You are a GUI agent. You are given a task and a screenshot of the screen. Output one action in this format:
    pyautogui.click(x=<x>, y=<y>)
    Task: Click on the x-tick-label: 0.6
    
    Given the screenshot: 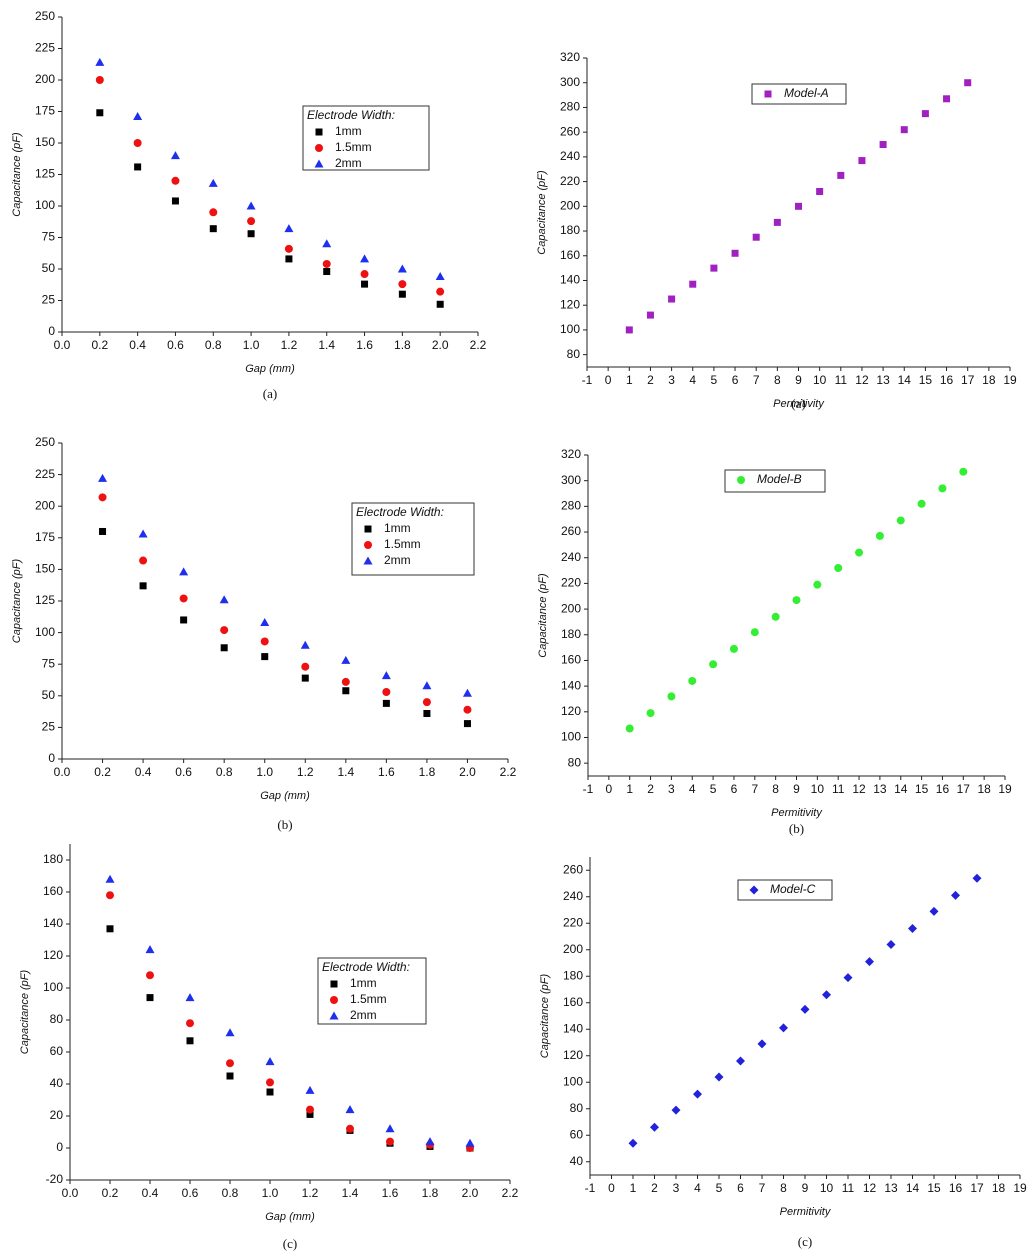 What is the action you would take?
    pyautogui.click(x=175, y=345)
    